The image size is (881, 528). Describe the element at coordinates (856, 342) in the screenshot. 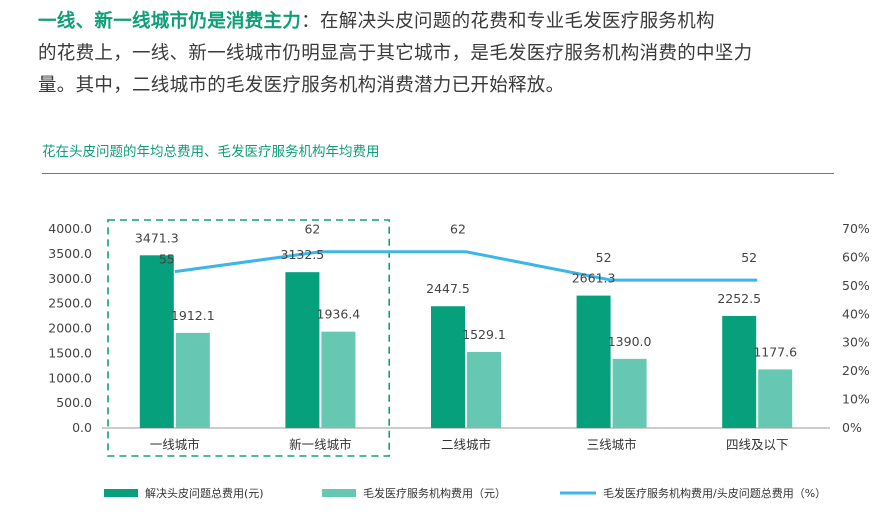

I see `y-right-tick-label: 30%` at that location.